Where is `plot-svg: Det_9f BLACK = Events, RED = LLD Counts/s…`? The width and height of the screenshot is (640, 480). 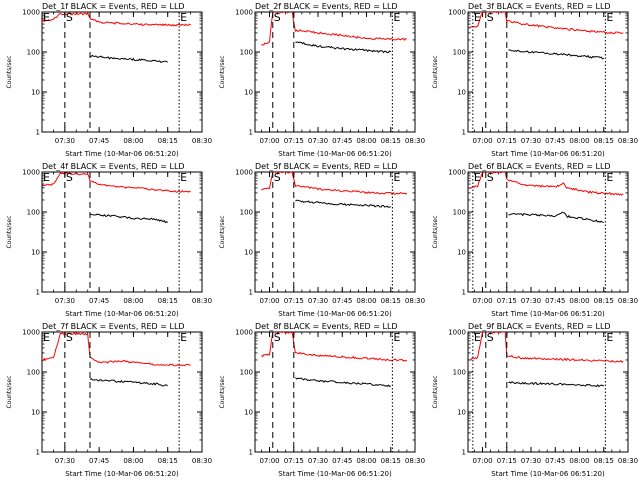
plot-svg: Det_9f BLACK = Events, RED = LLD Counts/s… is located at coordinates (535, 400).